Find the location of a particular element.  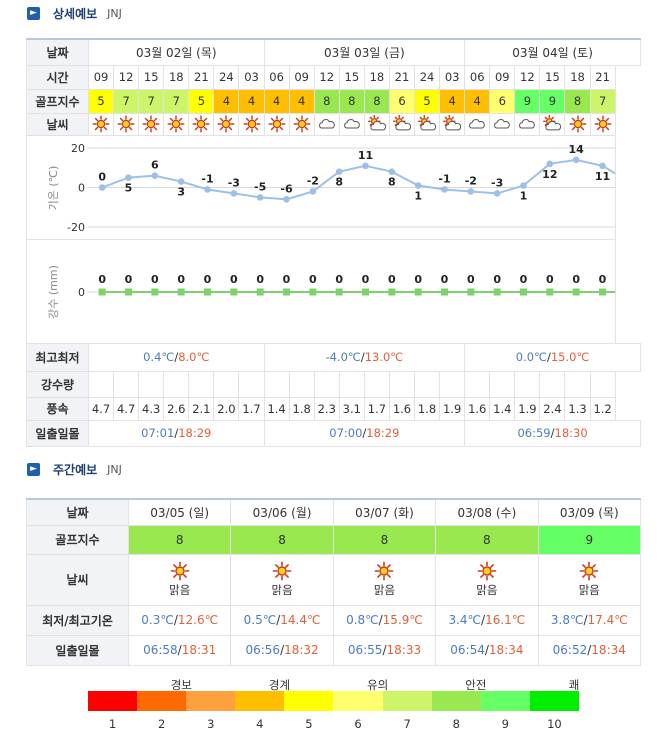

weekly-weather-cell: 맑음 is located at coordinates (487, 579).